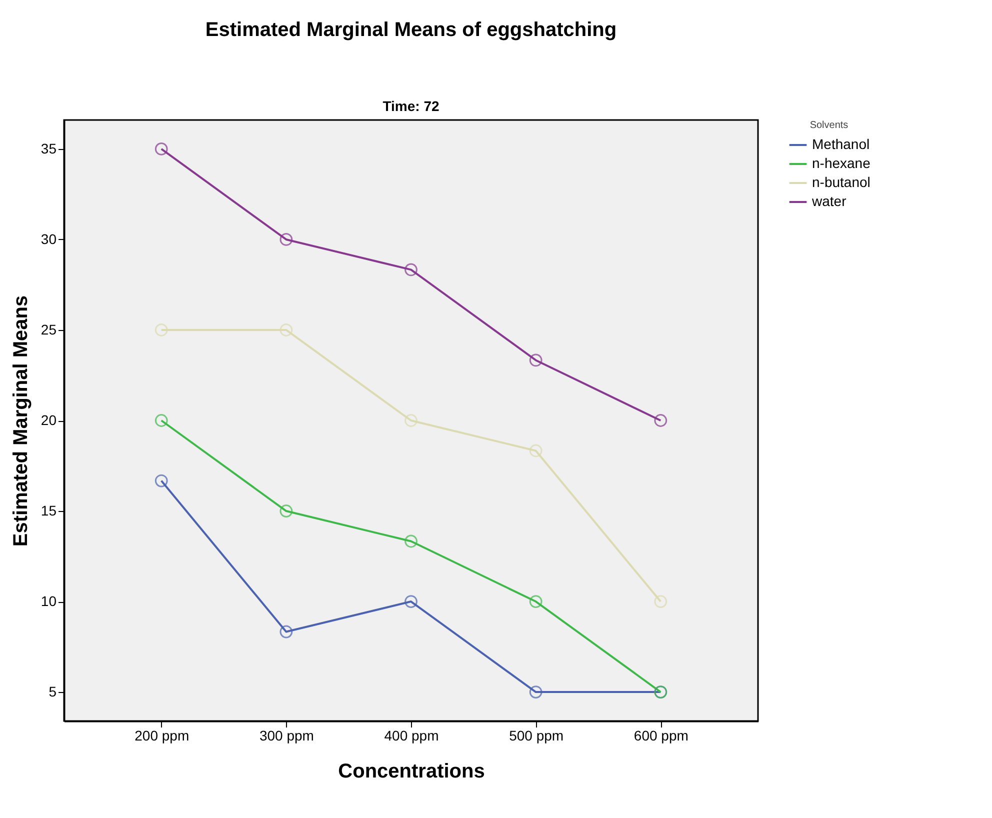 The height and width of the screenshot is (818, 992). What do you see at coordinates (48, 601) in the screenshot?
I see `y-tick-label: 10` at bounding box center [48, 601].